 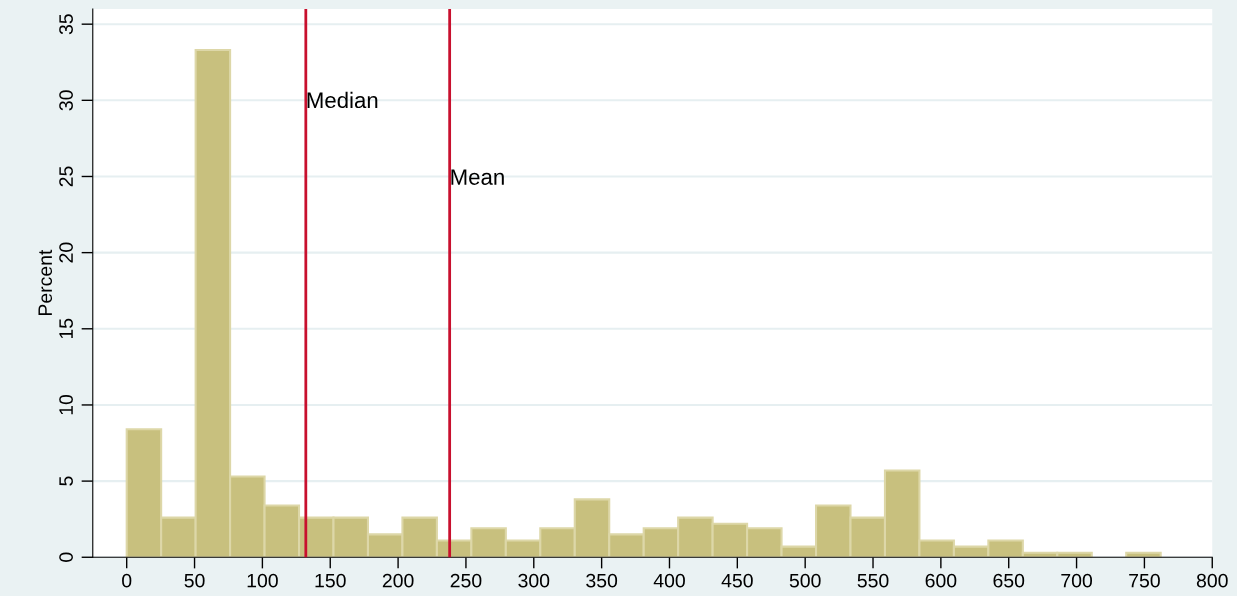 I want to click on x-tick-label: 150, so click(x=330, y=580).